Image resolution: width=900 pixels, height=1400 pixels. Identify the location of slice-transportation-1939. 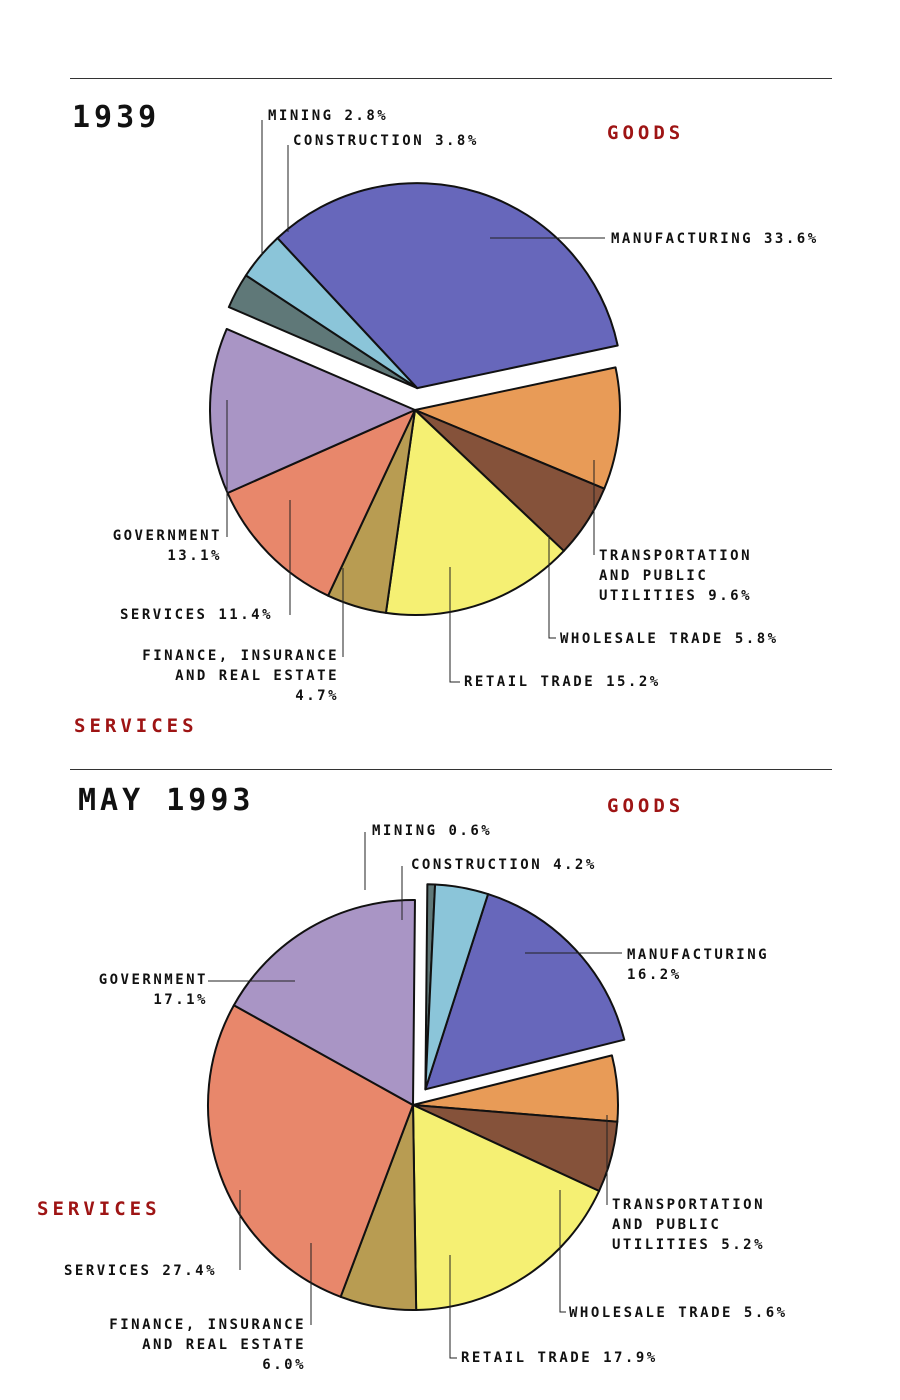
(517, 428).